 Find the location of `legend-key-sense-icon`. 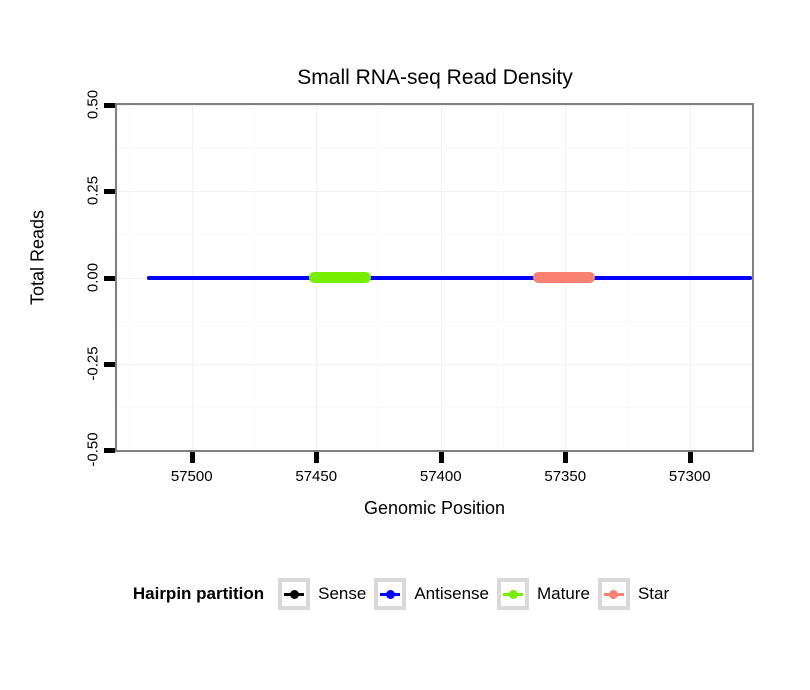

legend-key-sense-icon is located at coordinates (294, 594).